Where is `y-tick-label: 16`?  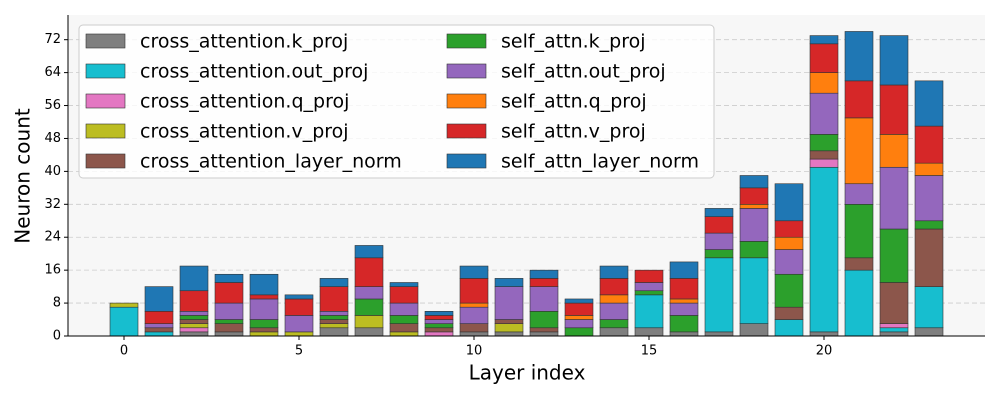 y-tick-label: 16 is located at coordinates (52, 270).